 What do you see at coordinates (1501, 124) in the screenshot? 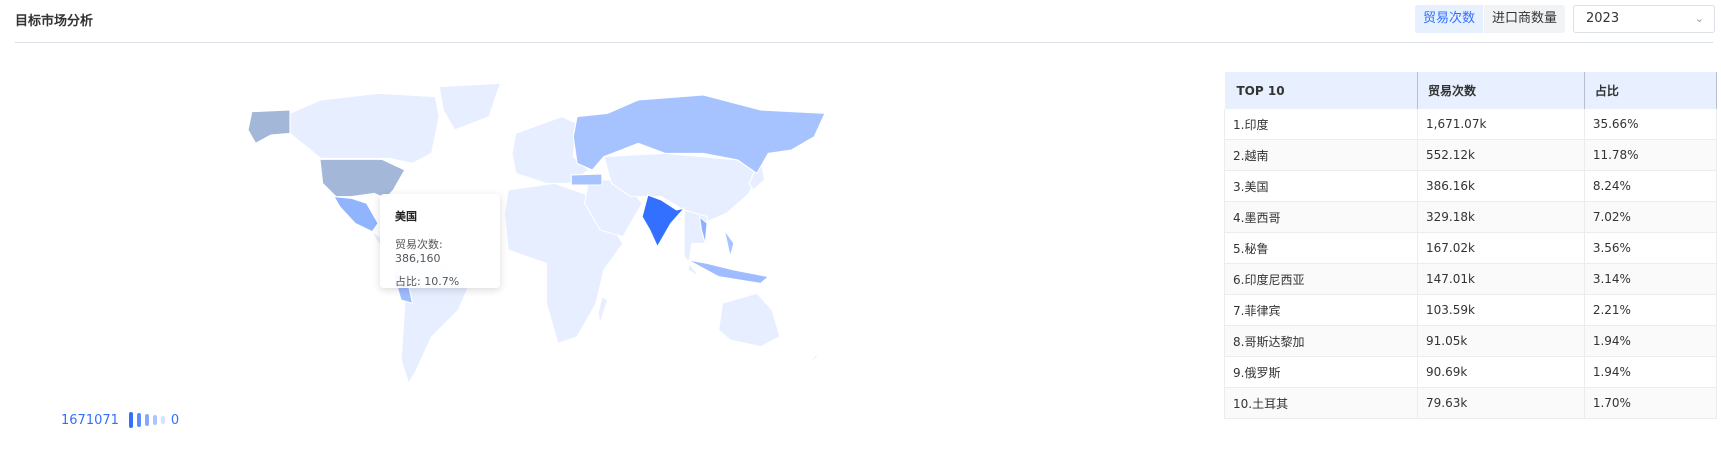
I see `cell-trade-count: 1,671.07k` at bounding box center [1501, 124].